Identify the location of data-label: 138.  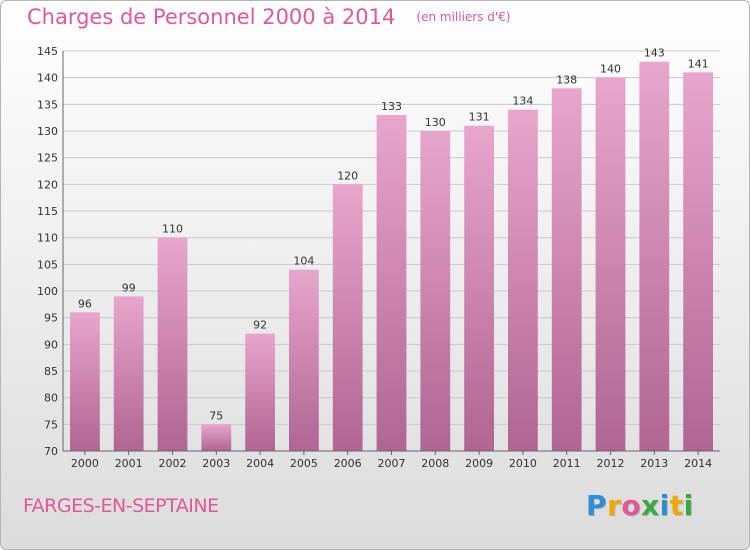
(566, 79).